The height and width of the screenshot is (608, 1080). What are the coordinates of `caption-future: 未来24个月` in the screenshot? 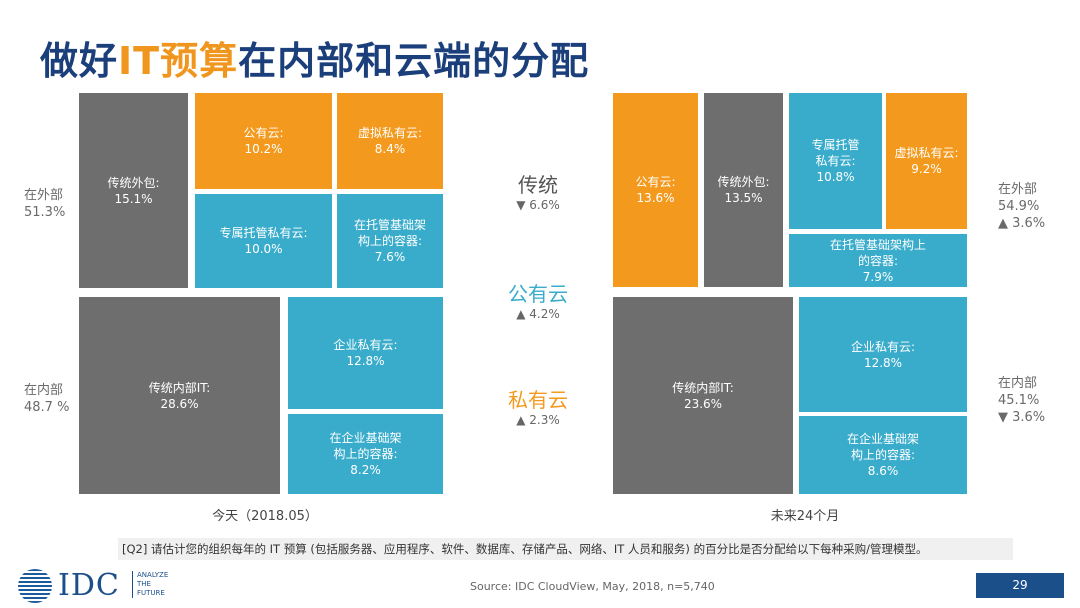 It's located at (805, 516).